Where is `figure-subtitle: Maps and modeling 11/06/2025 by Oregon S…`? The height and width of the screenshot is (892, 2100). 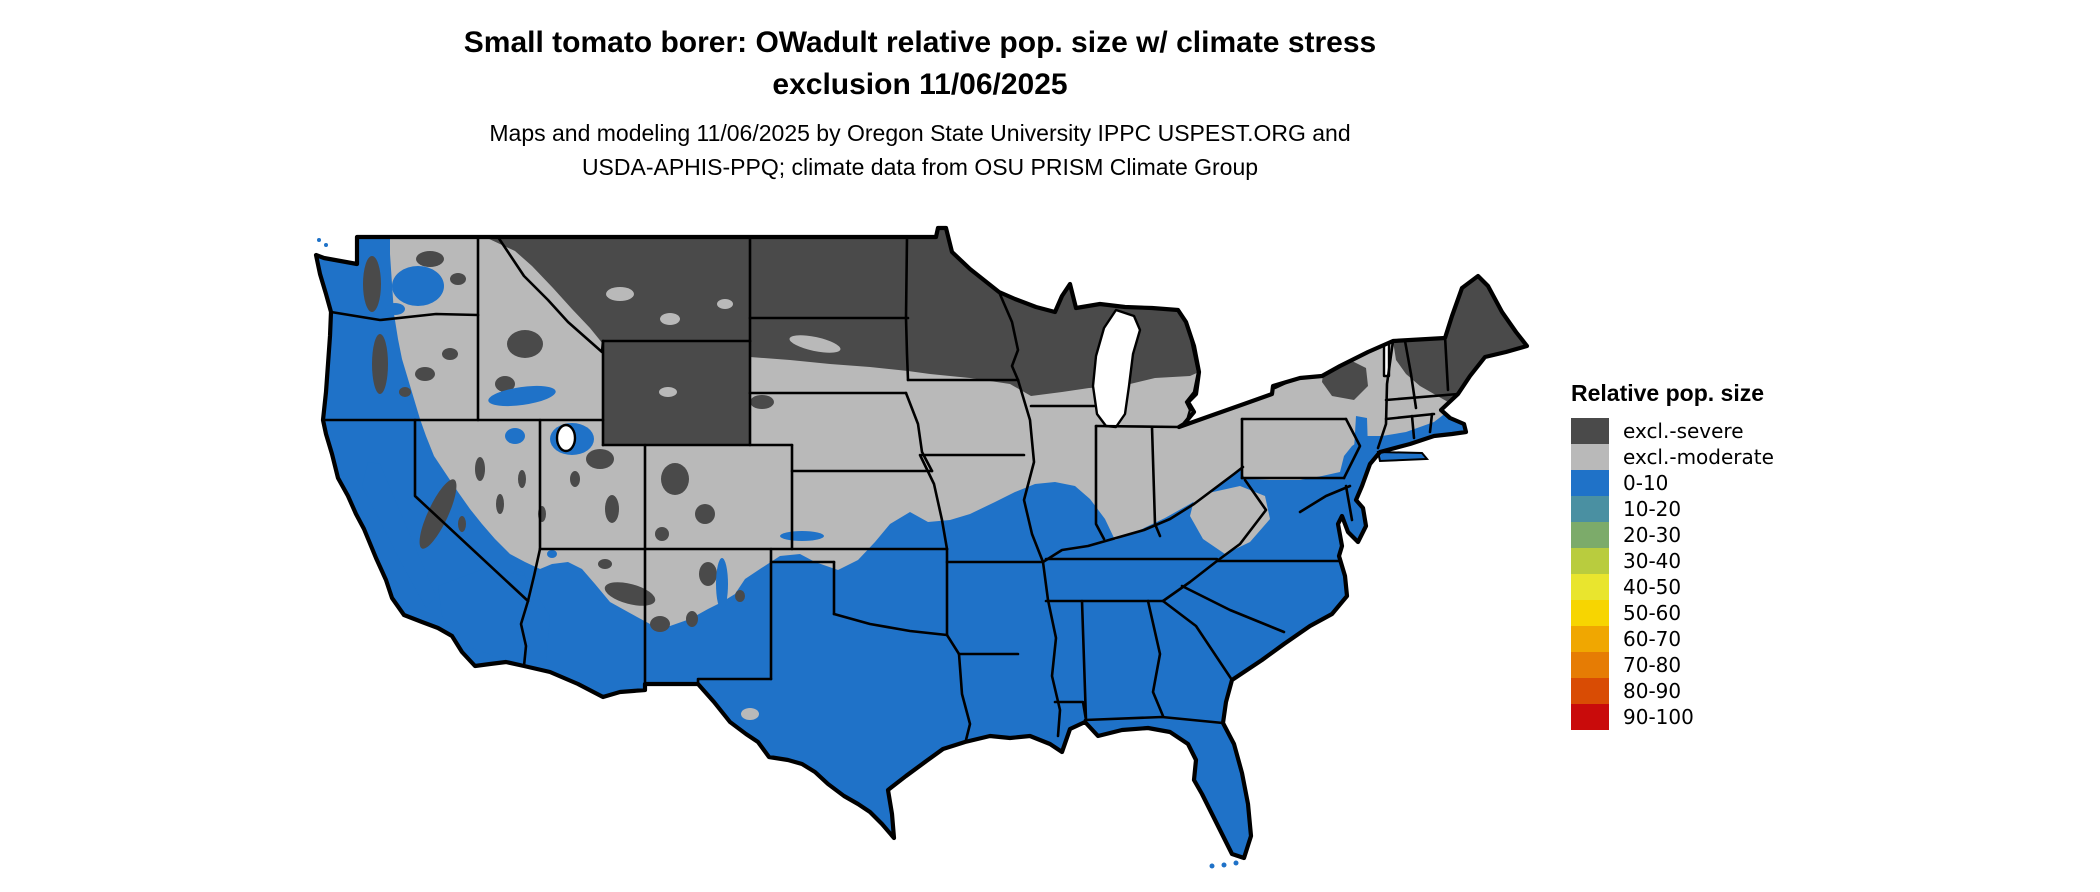 figure-subtitle: Maps and modeling 11/06/2025 by Oregon S… is located at coordinates (920, 150).